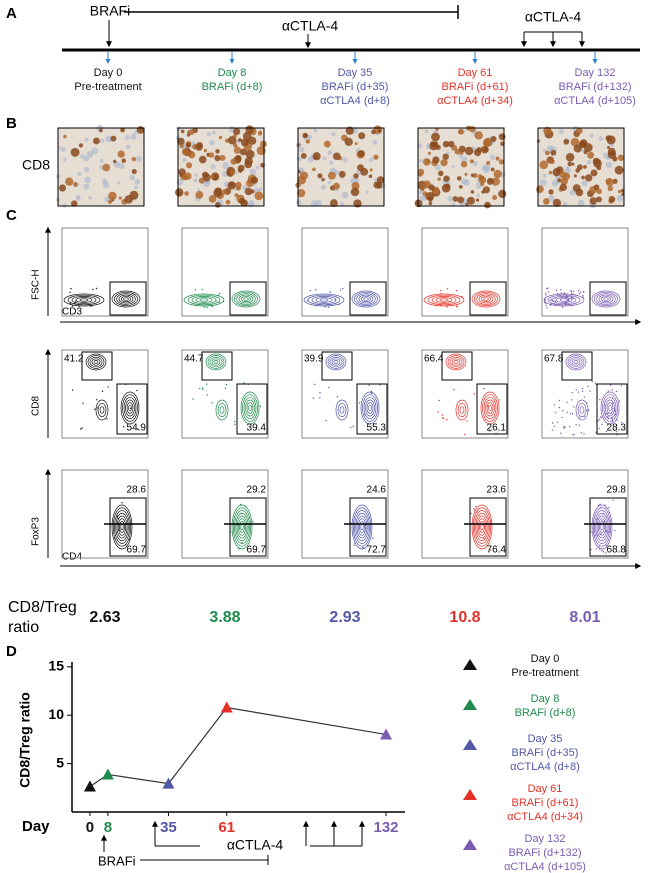 The image size is (652, 873). I want to click on ihc-image, so click(100, 166).